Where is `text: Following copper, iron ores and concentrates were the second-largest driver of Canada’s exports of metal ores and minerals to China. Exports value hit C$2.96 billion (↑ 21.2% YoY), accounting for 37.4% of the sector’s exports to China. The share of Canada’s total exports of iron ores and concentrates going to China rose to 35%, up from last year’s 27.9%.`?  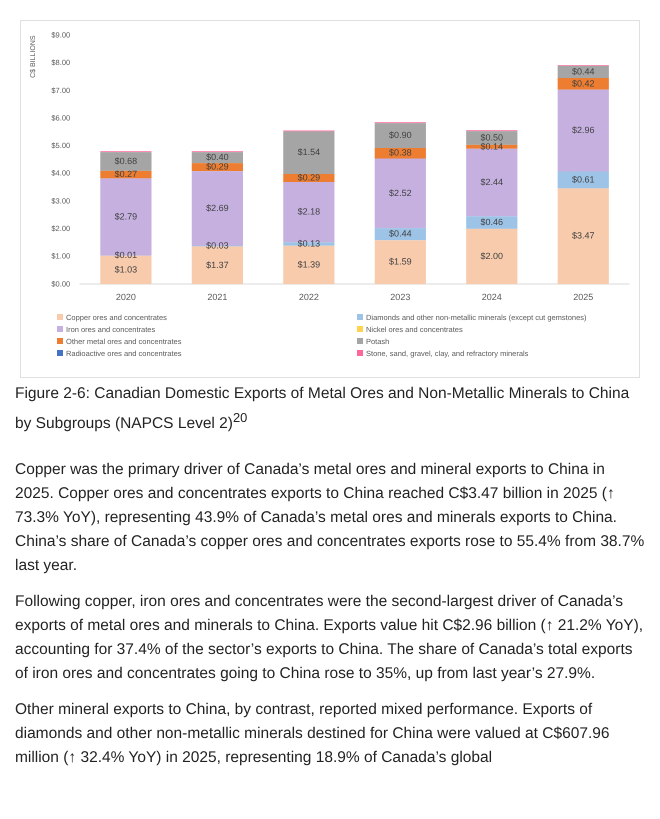 text: Following copper, iron ores and concentrates were the second-largest driver of Canada’s exports of metal ores and minerals to China. Exports value hit C$2.96 billion (↑ 21.2% YoY), accounting for 37.4% of the sector’s exports to China. The share of Canada’s total exports of iron ores and concentrates going to China rose to 35%, up from last year’s 27.9%. is located at coordinates (329, 638).